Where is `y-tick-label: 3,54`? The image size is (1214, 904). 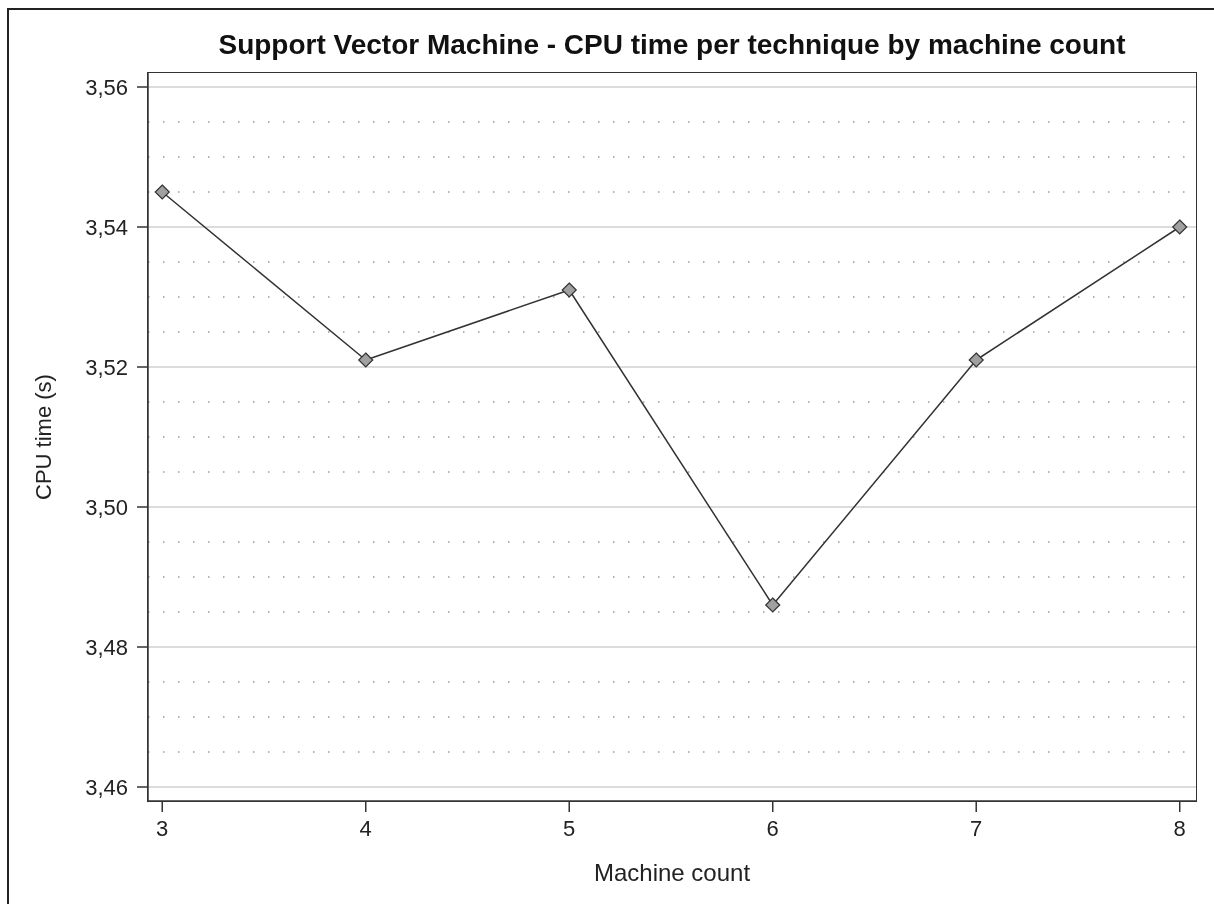
y-tick-label: 3,54 is located at coordinates (106, 227).